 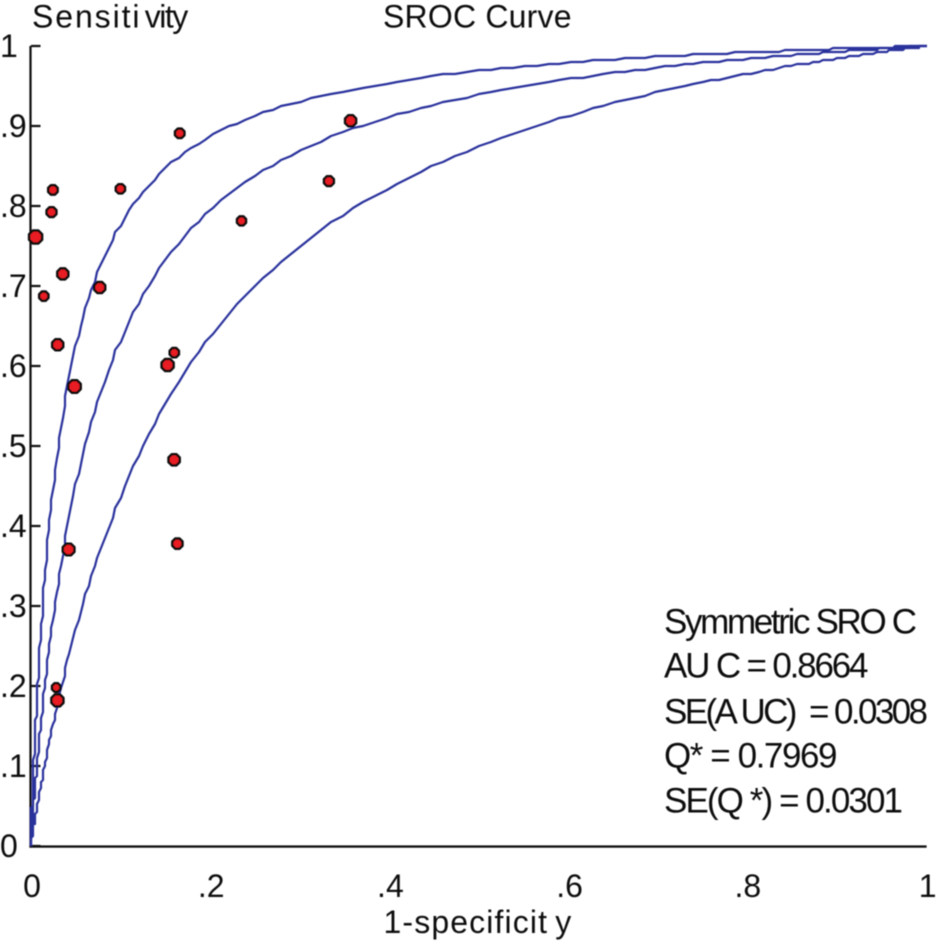 What do you see at coordinates (13, 766) in the screenshot?
I see `svg-text: .1` at bounding box center [13, 766].